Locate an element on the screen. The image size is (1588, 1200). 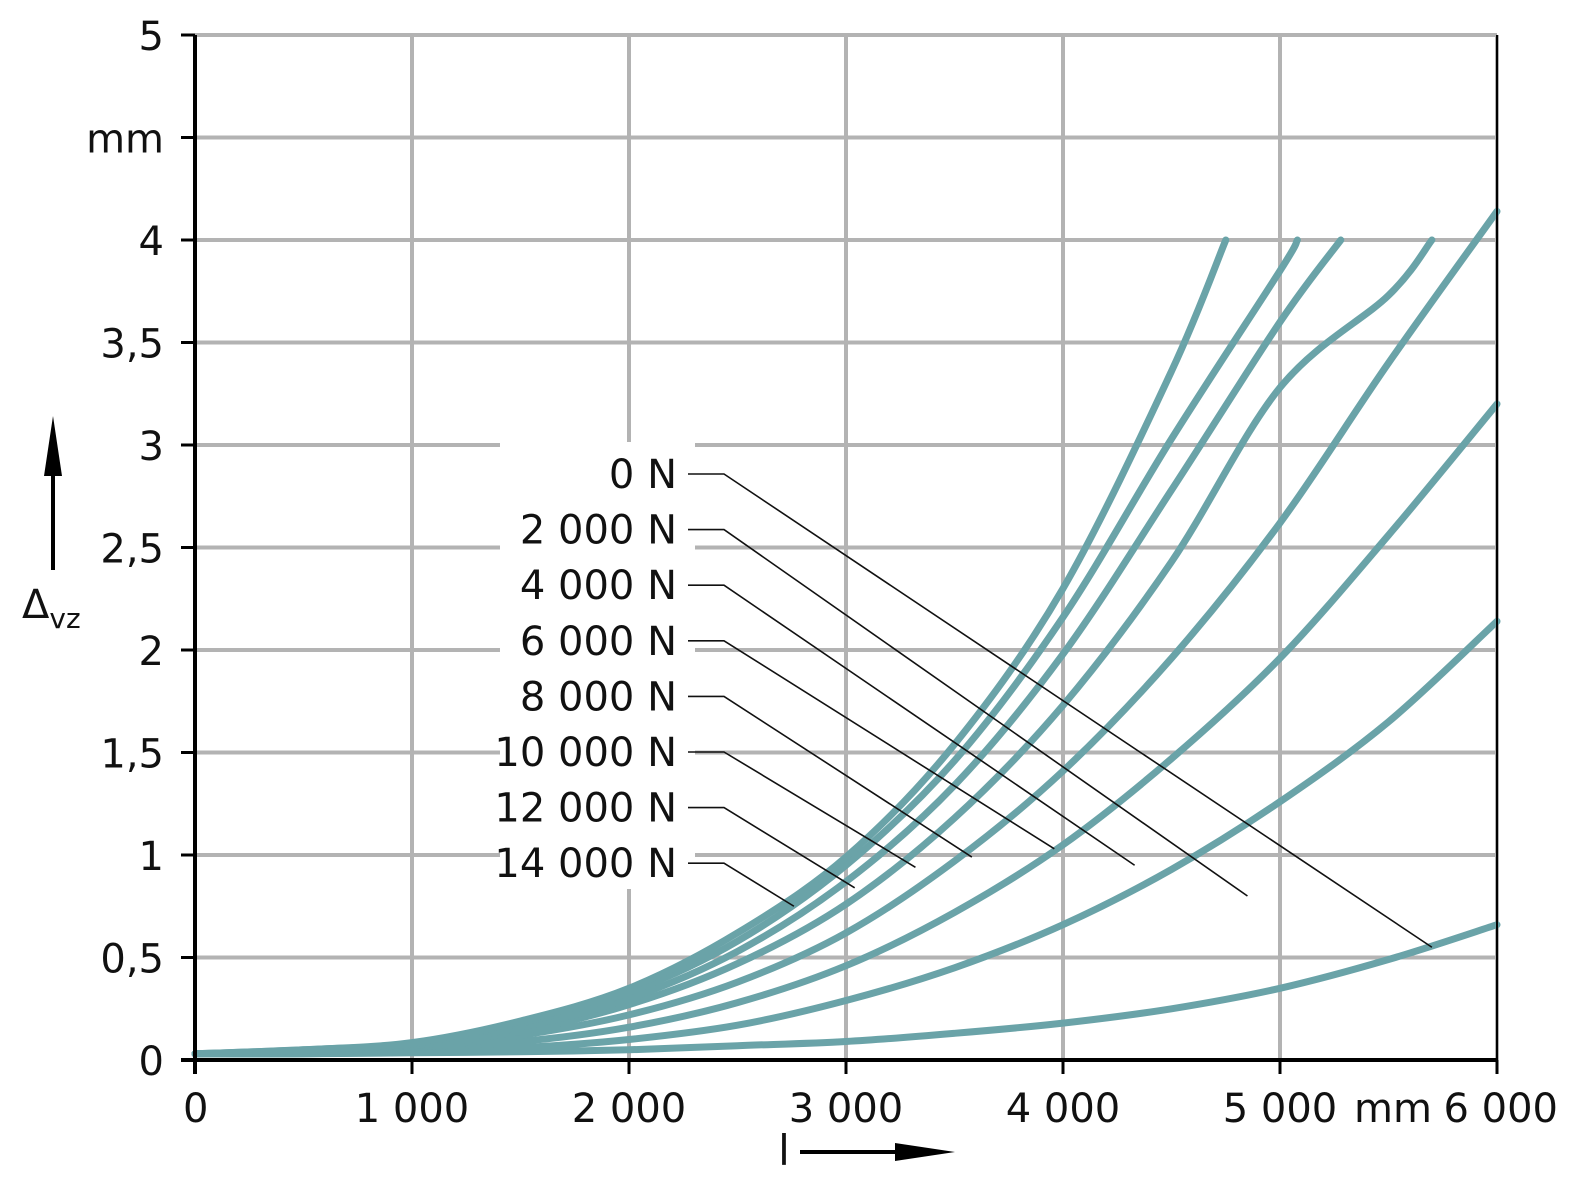
x-tick-label: 5 000 is located at coordinates (1280, 1109).